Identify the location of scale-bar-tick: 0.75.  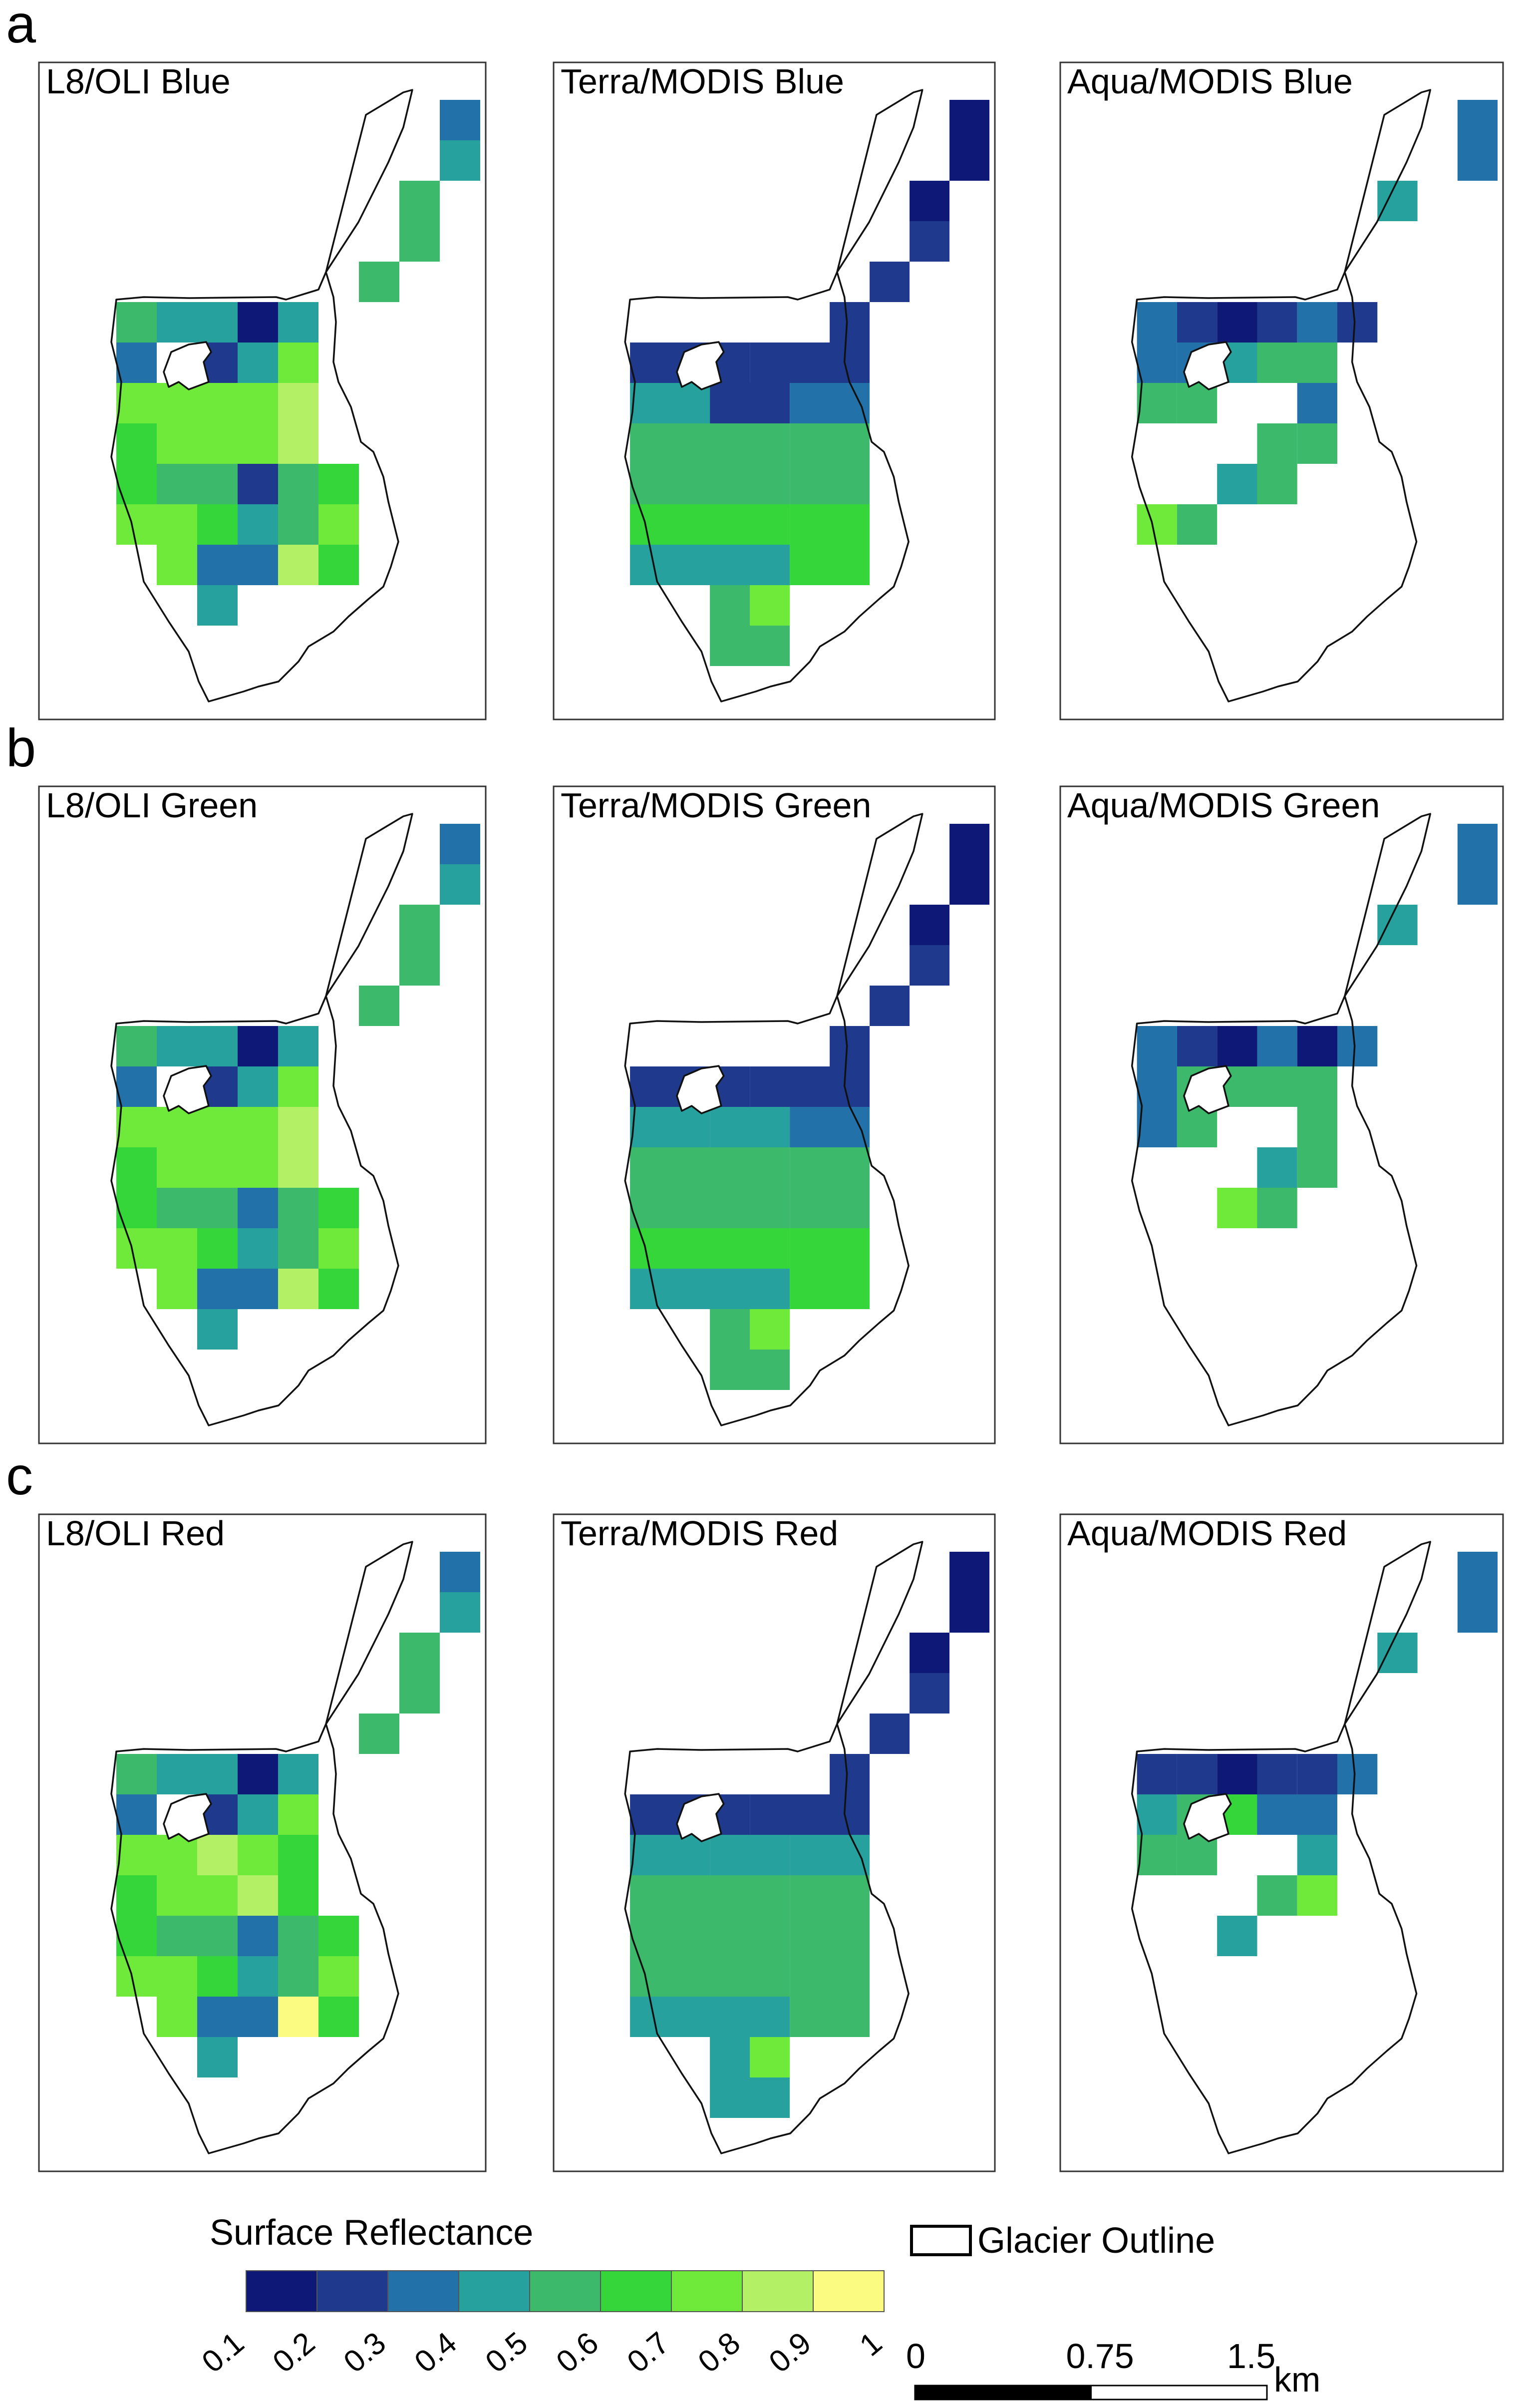
(1100, 2356).